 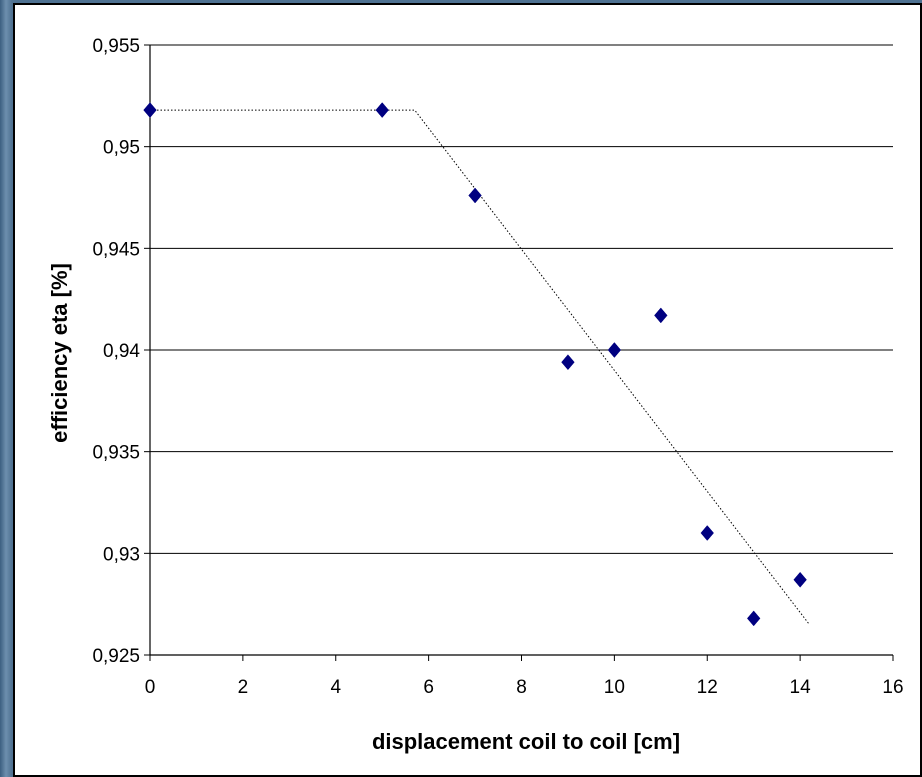 I want to click on x-axis-title: displacement coil to coil [cm], so click(x=526, y=741).